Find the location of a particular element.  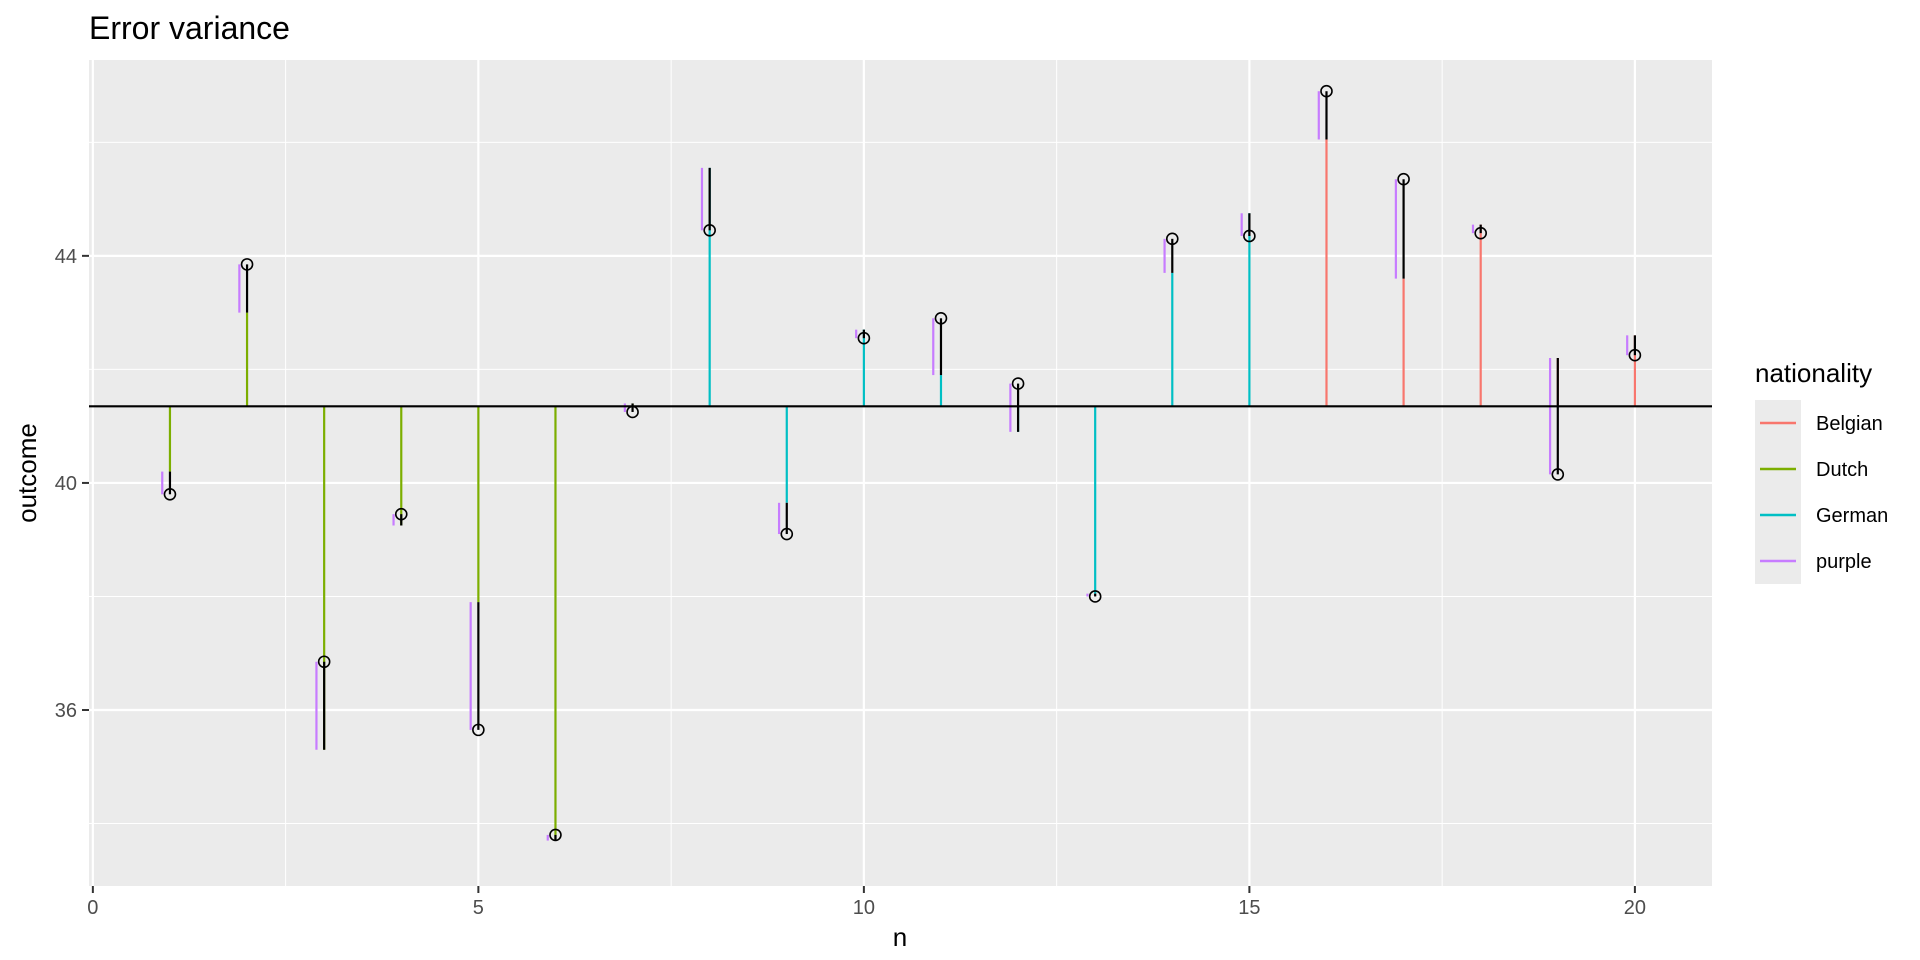

legend-title: nationality is located at coordinates (1813, 373).